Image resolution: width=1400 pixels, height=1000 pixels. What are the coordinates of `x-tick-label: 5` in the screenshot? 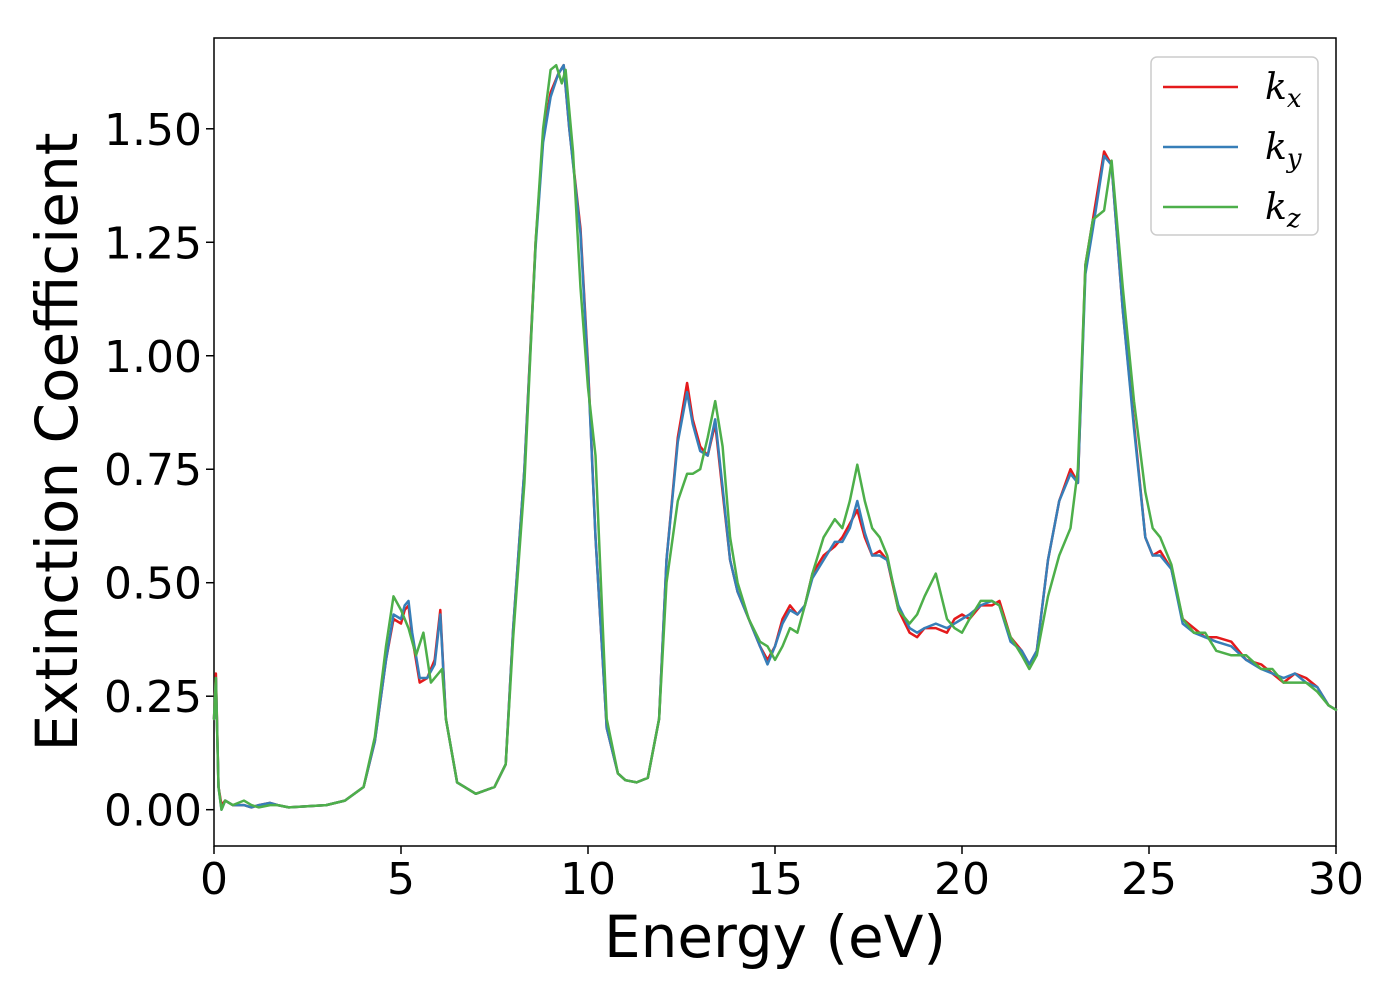 It's located at (401, 879).